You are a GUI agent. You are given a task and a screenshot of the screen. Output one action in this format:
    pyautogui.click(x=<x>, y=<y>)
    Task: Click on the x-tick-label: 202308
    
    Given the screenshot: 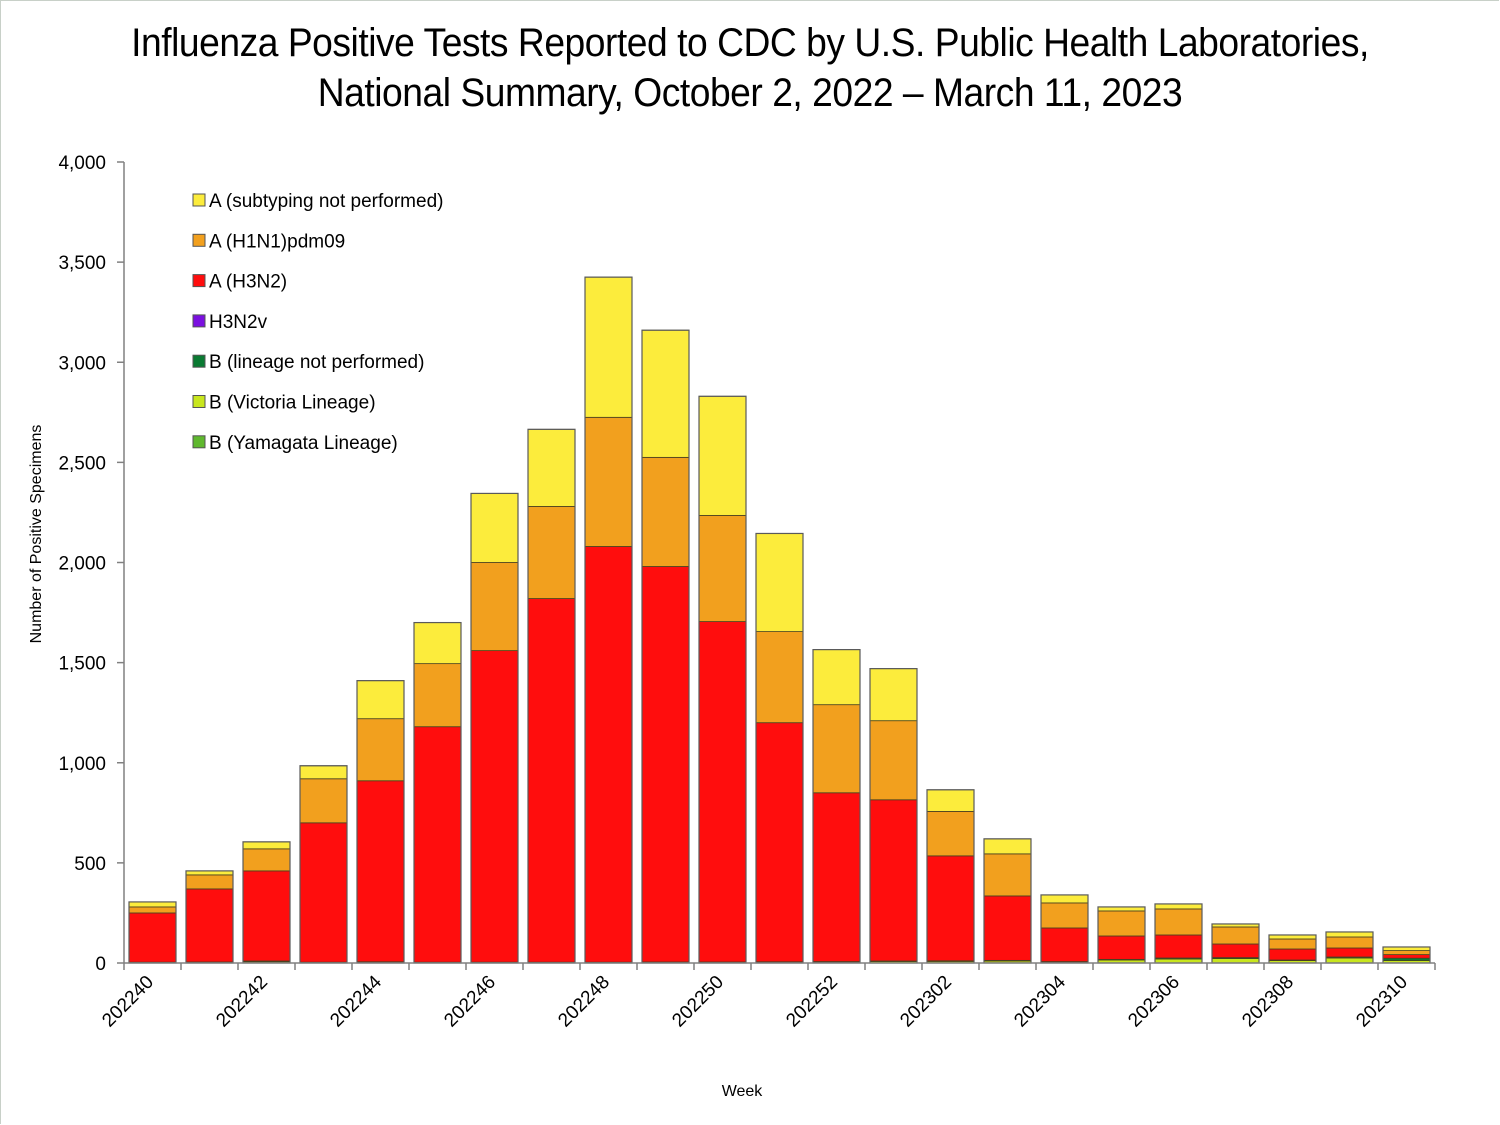 What is the action you would take?
    pyautogui.click(x=1268, y=1002)
    